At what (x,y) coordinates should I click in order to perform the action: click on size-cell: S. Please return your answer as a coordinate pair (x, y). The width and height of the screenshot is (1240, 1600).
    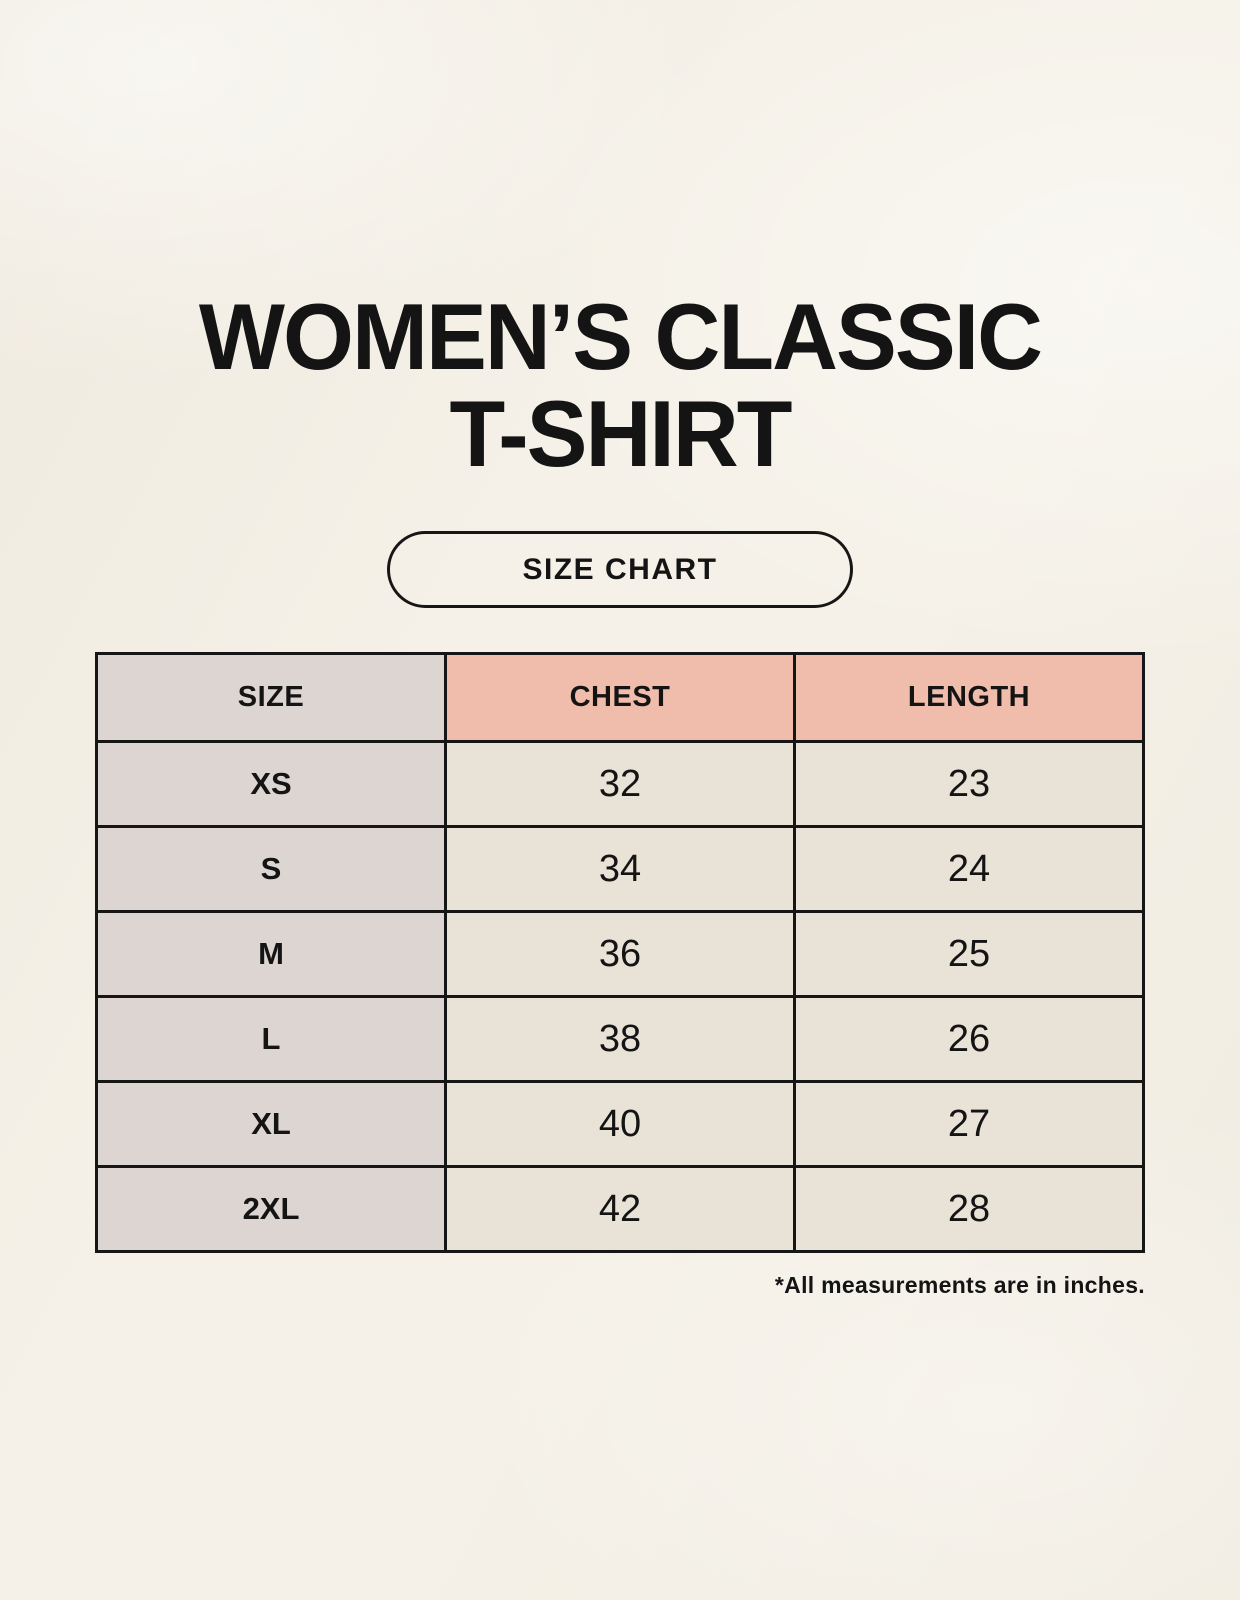
    Looking at the image, I should click on (271, 869).